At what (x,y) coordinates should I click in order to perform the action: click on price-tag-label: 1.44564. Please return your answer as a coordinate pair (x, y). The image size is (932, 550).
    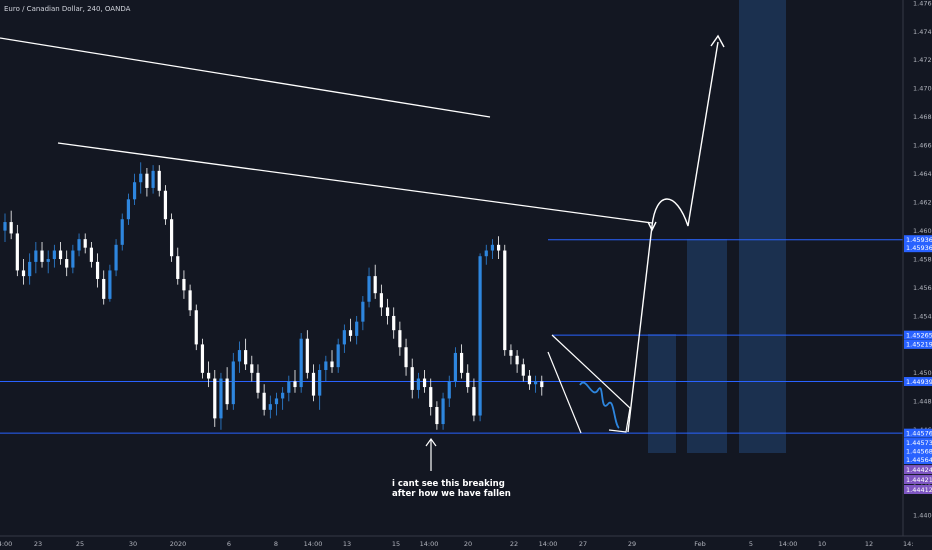
    Looking at the image, I should click on (919, 460).